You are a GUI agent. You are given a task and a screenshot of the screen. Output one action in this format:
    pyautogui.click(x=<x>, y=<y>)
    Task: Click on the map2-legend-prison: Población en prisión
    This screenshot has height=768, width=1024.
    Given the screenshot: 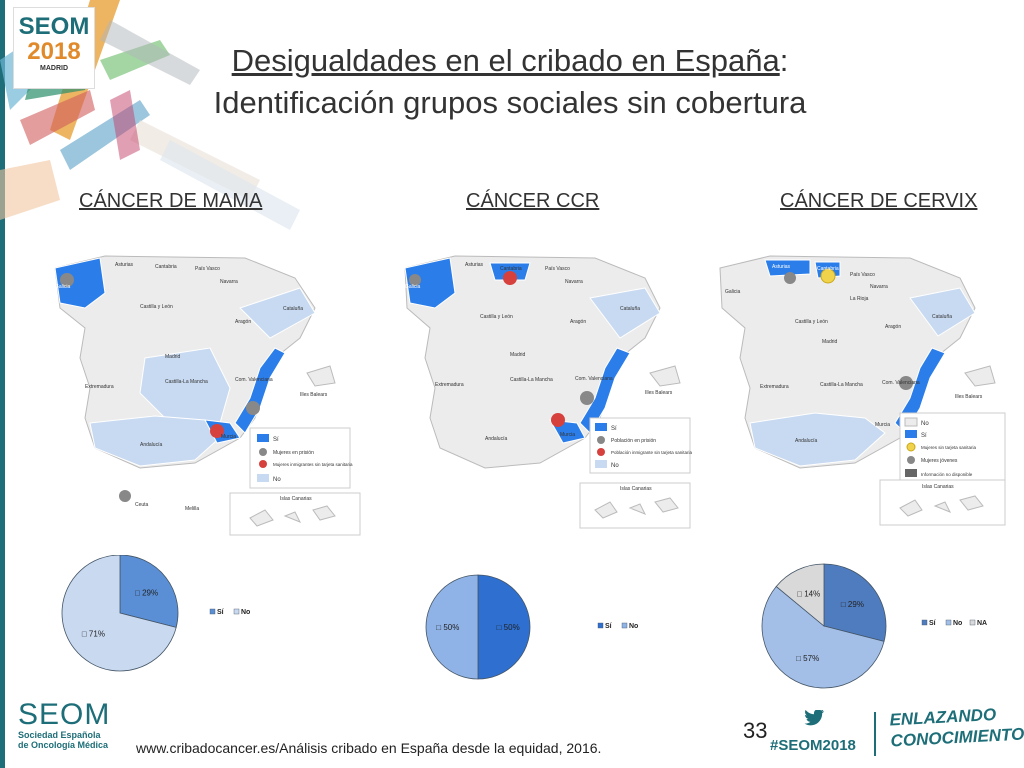 What is the action you would take?
    pyautogui.click(x=633, y=441)
    